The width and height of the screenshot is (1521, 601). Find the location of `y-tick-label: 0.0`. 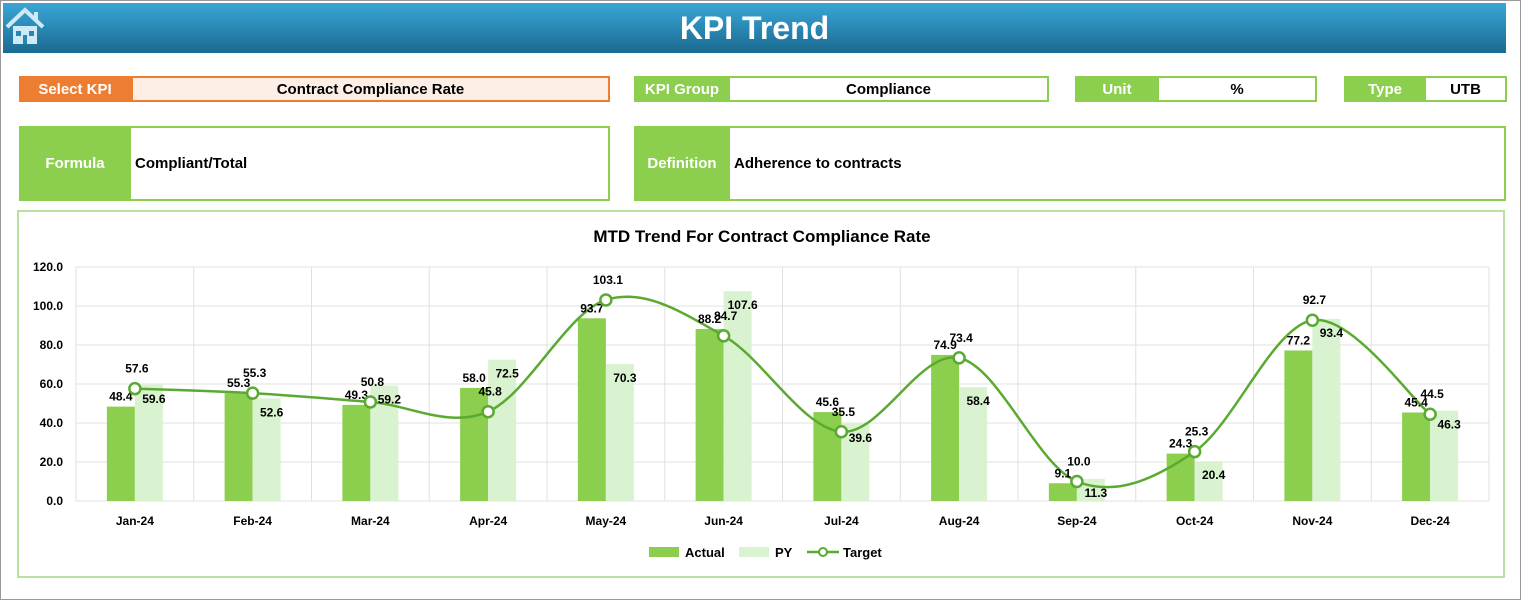

y-tick-label: 0.0 is located at coordinates (54, 501).